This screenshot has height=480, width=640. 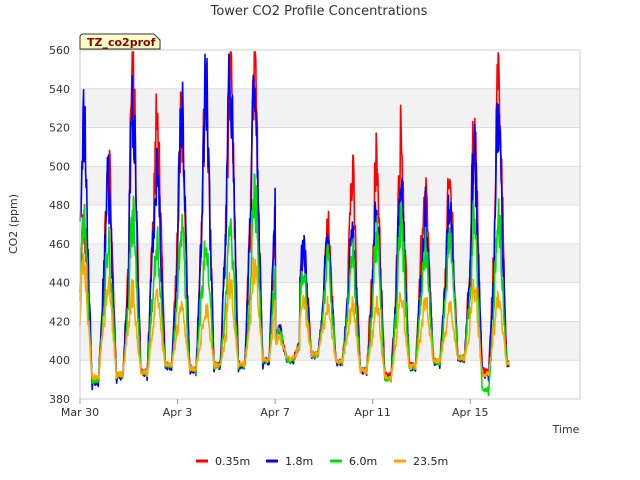 I want to click on x-tick-label: Mar 30, so click(x=80, y=412).